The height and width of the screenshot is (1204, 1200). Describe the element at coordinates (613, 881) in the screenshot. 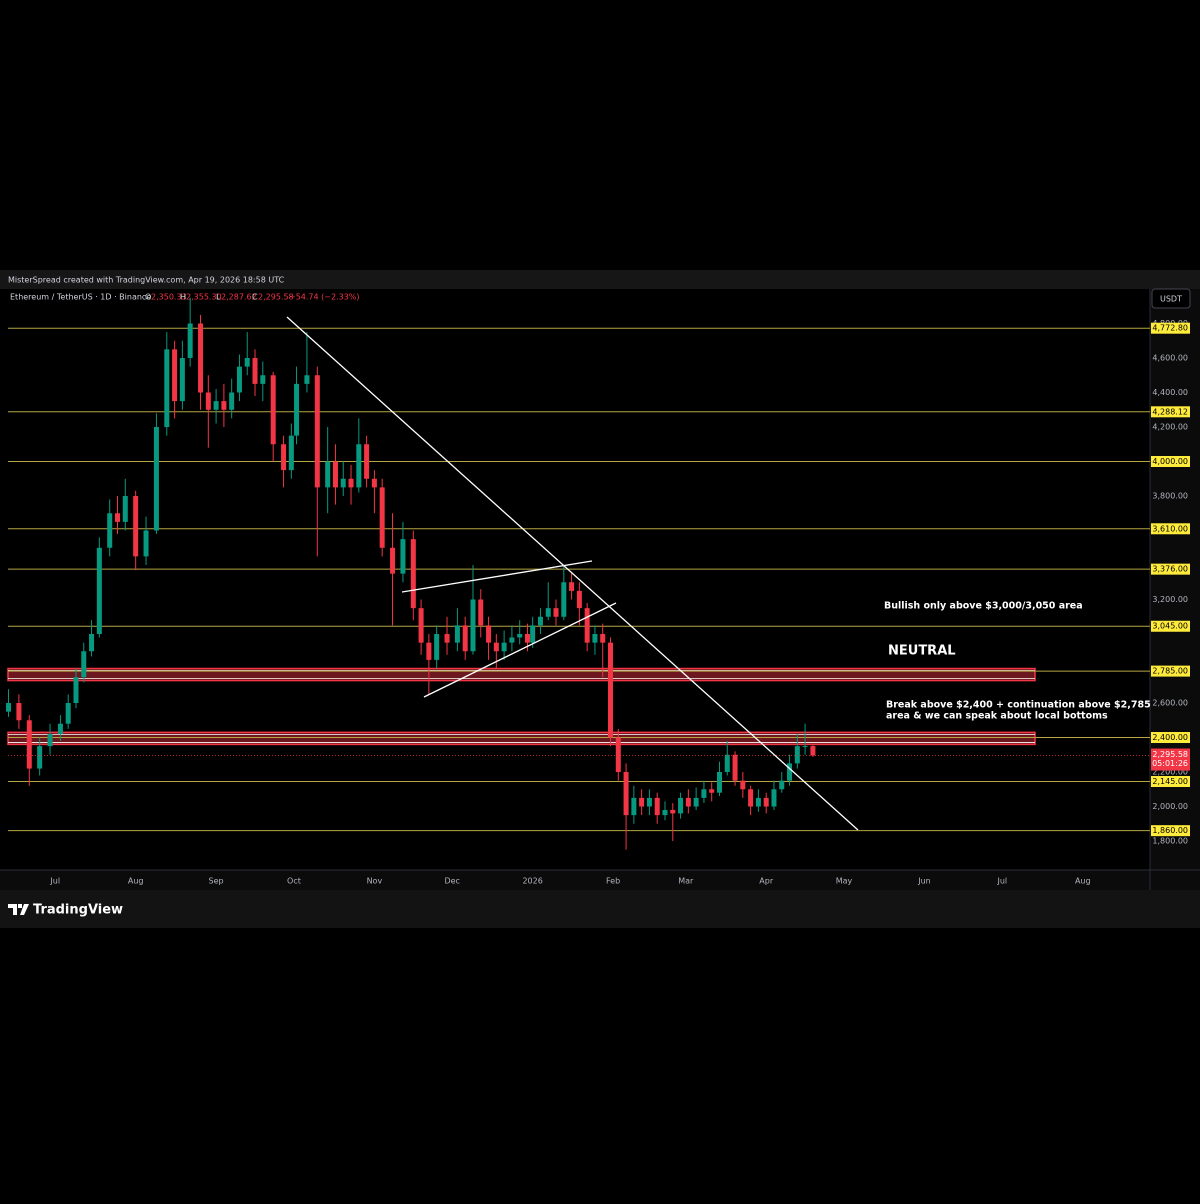

I see `x-tick-label: Feb` at that location.